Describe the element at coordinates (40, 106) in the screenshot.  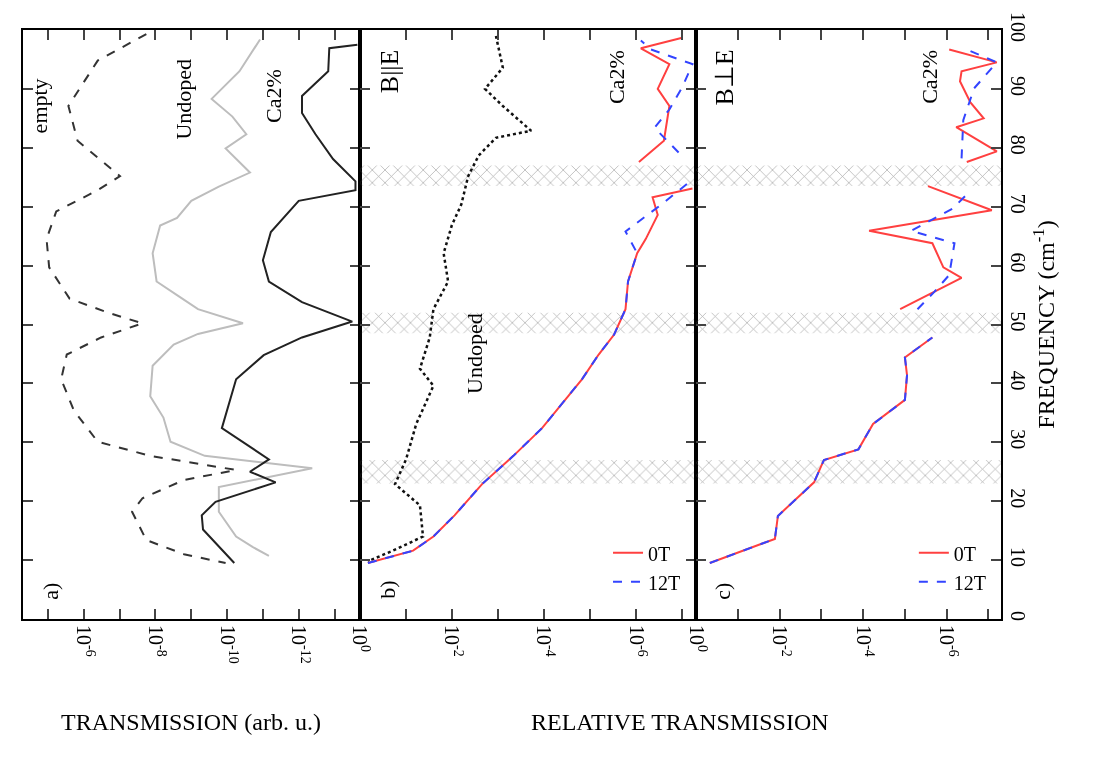
I see `text: empty` at that location.